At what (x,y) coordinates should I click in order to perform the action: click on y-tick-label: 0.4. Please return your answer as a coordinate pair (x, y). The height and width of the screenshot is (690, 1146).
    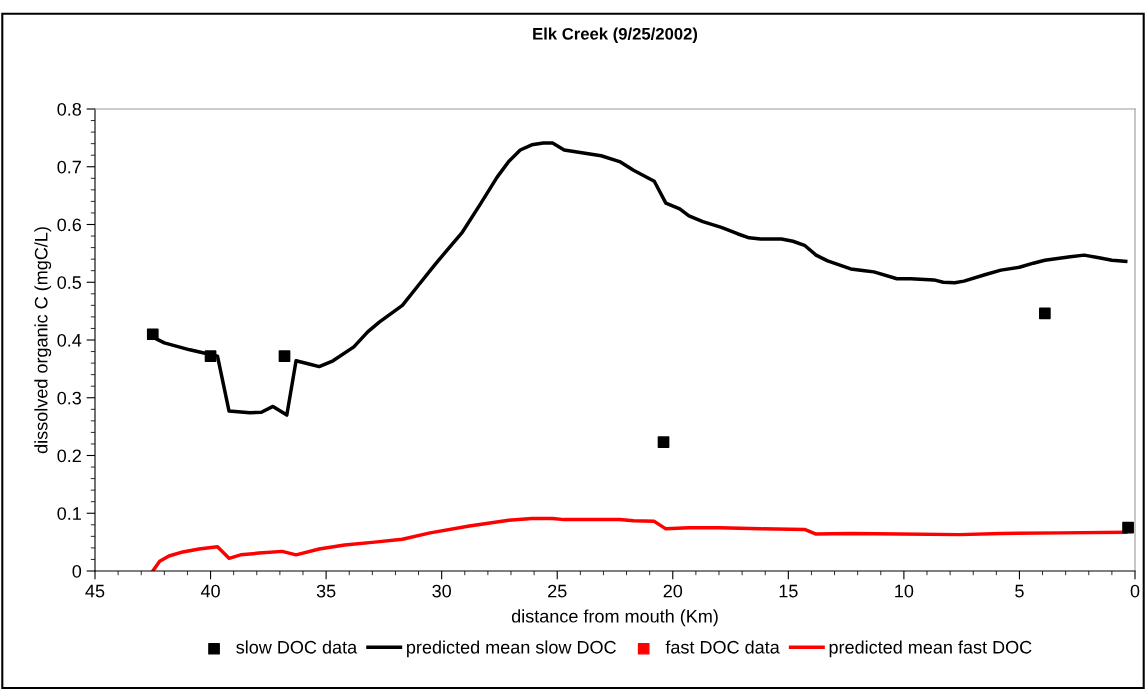
    Looking at the image, I should click on (69, 340).